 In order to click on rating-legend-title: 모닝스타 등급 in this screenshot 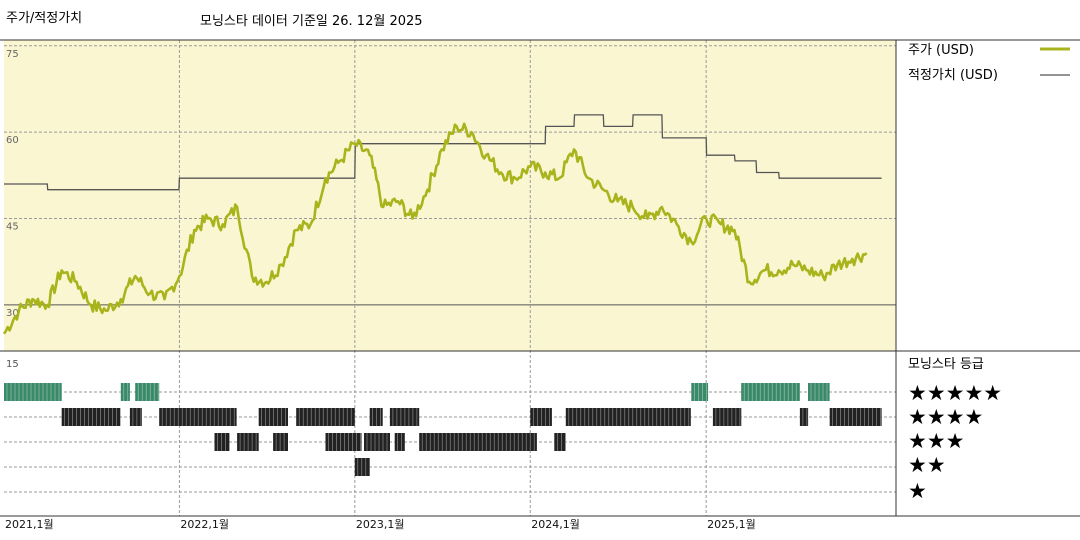, I will do `click(946, 364)`.